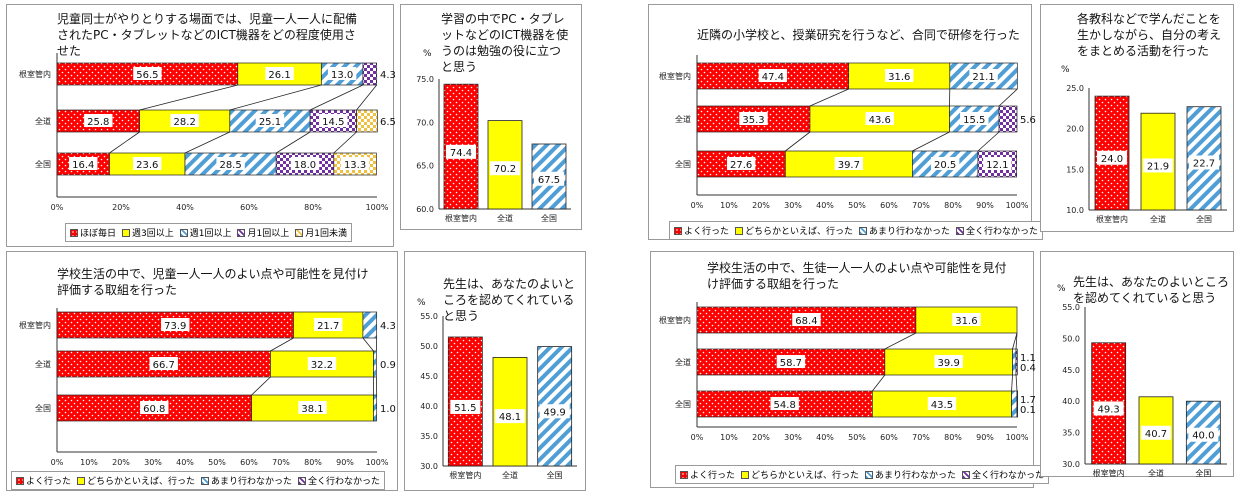 The width and height of the screenshot is (1234, 495). I want to click on chart-title: 先生は、あなたのよいところを認めてくれていると思う, so click(509, 300).